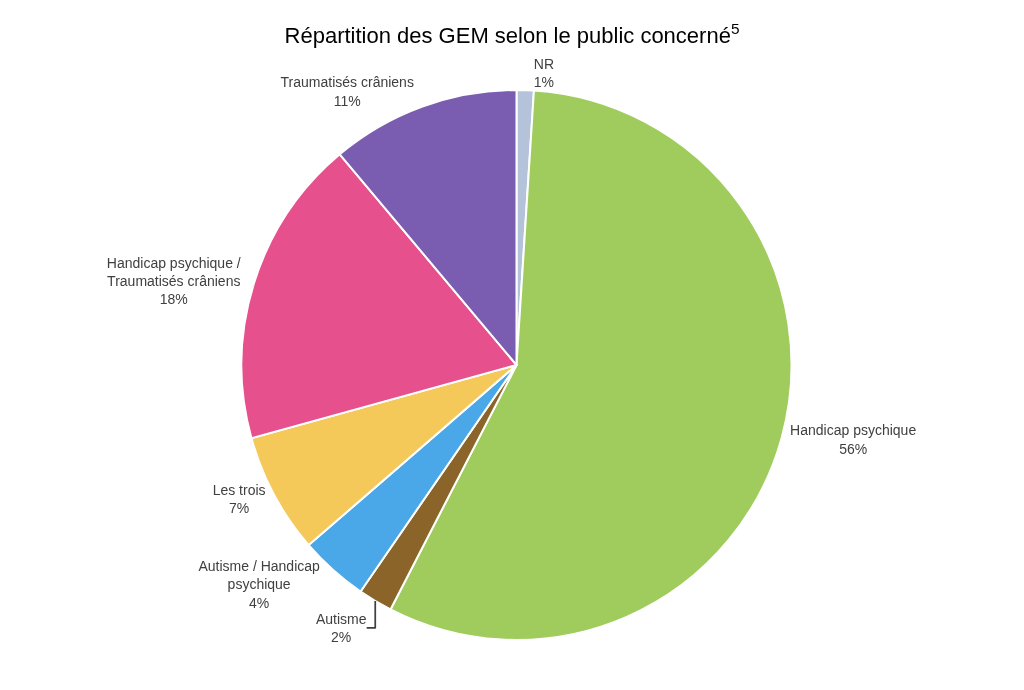 This screenshot has height=690, width=1024. I want to click on slice-label: Autisme, so click(341, 618).